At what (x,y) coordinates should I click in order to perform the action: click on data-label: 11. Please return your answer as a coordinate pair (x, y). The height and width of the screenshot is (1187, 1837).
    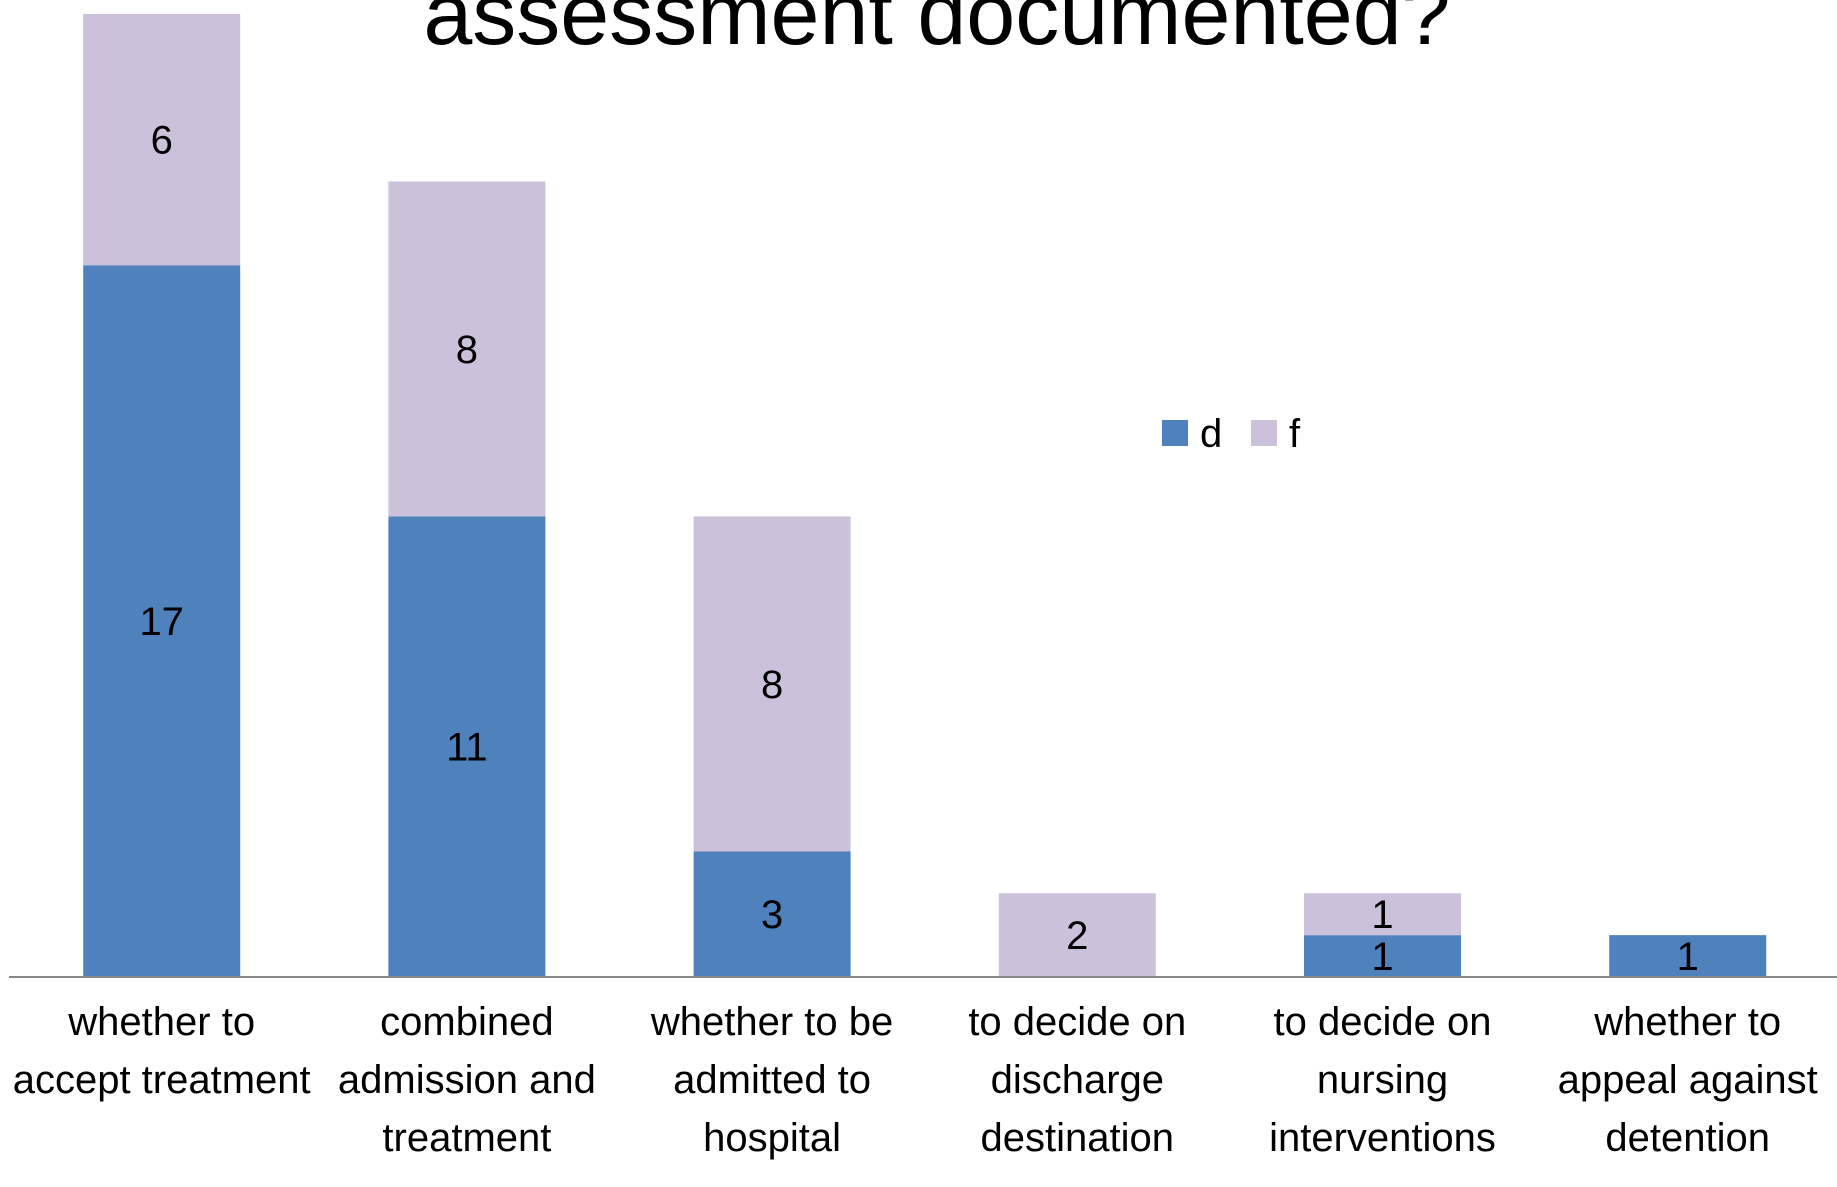
    Looking at the image, I should click on (467, 748).